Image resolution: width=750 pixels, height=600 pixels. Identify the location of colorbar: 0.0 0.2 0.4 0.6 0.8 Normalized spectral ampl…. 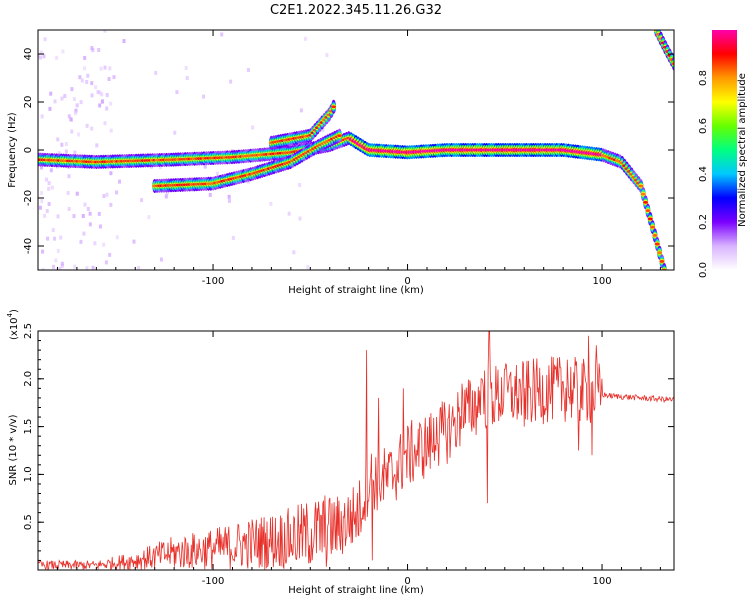
(723, 154).